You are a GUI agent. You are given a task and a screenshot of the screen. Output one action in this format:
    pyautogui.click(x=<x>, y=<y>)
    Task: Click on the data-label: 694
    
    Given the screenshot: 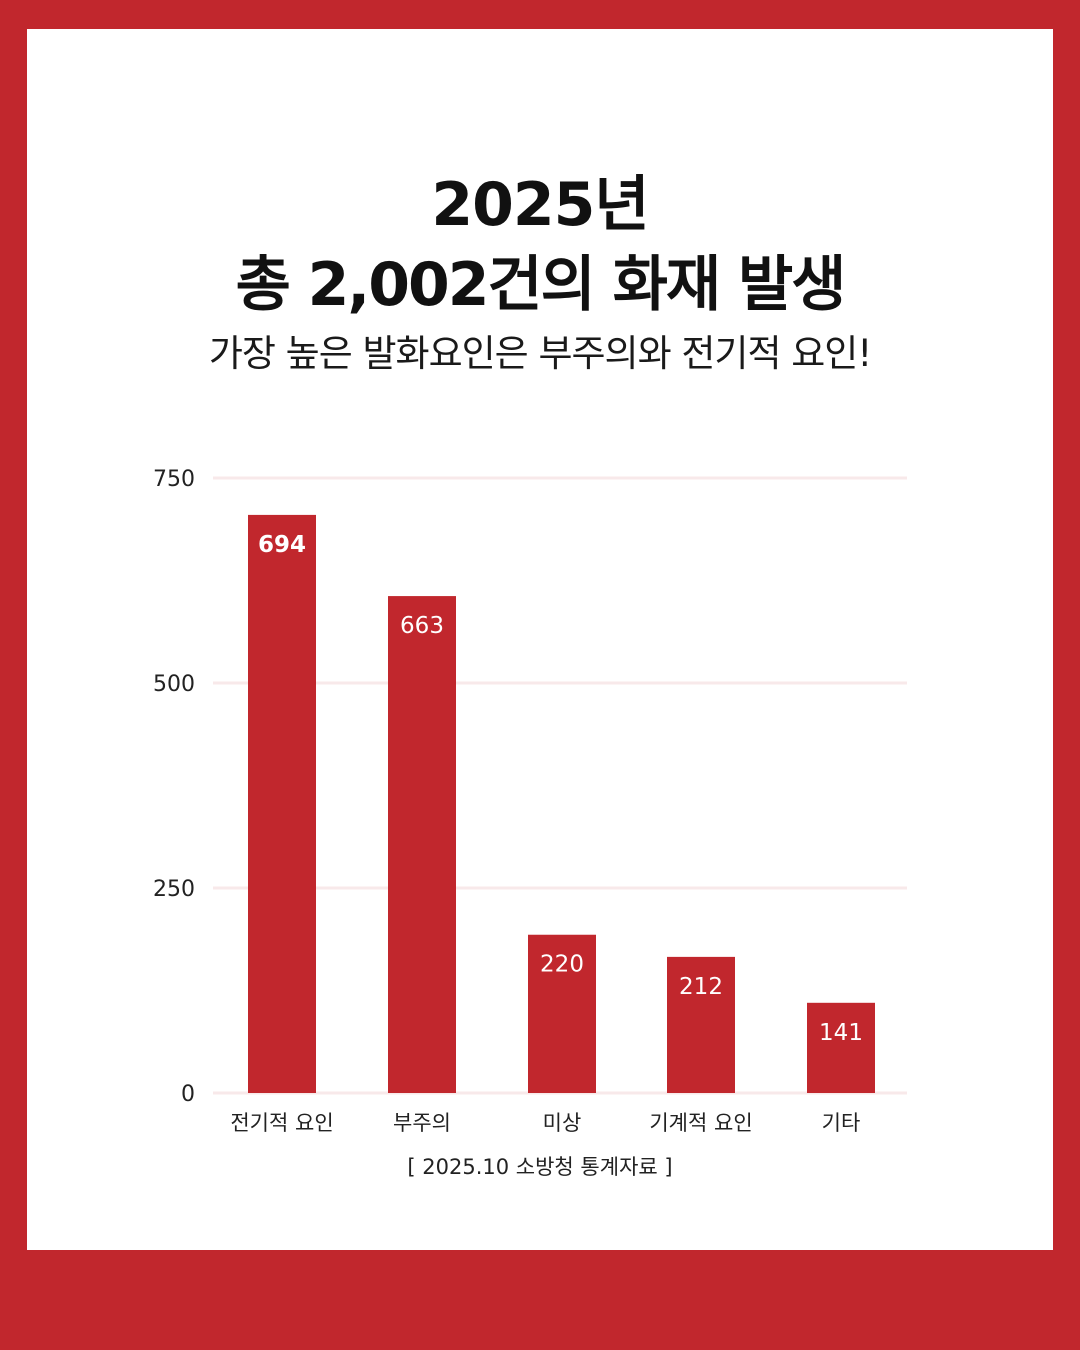 What is the action you would take?
    pyautogui.click(x=282, y=545)
    